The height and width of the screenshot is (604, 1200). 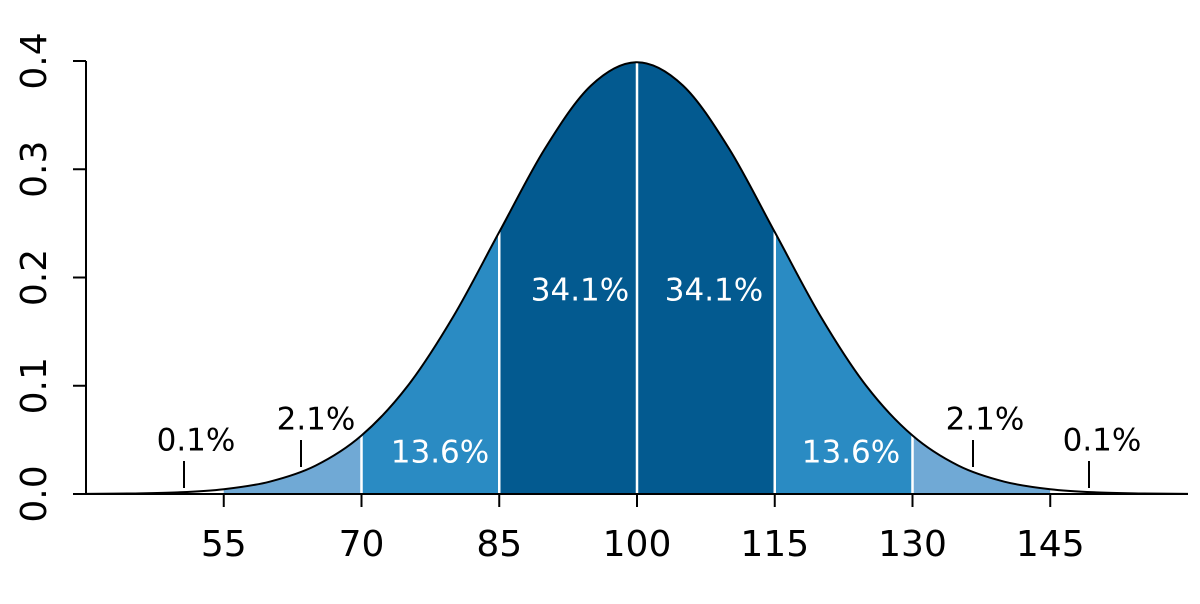 What do you see at coordinates (34, 493) in the screenshot?
I see `y-tick-label: 0.0` at bounding box center [34, 493].